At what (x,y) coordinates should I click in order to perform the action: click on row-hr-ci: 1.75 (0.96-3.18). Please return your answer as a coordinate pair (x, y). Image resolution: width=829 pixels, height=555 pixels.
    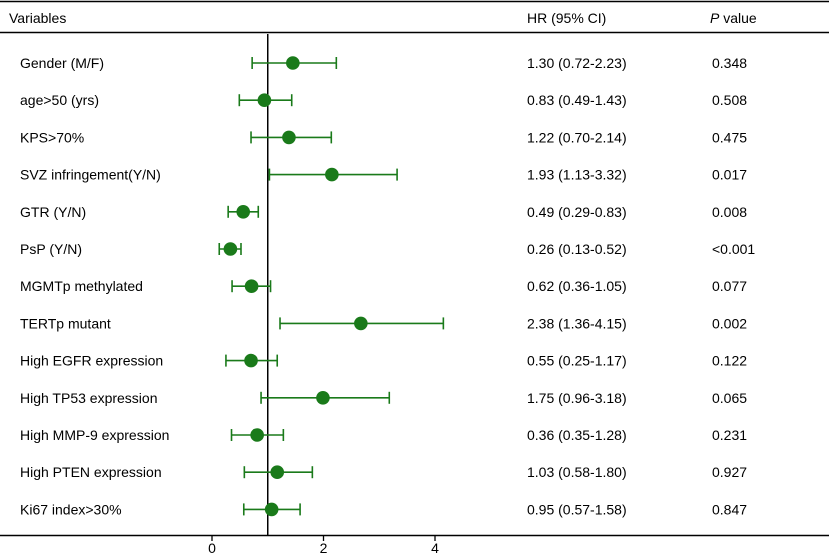
    Looking at the image, I should click on (577, 398).